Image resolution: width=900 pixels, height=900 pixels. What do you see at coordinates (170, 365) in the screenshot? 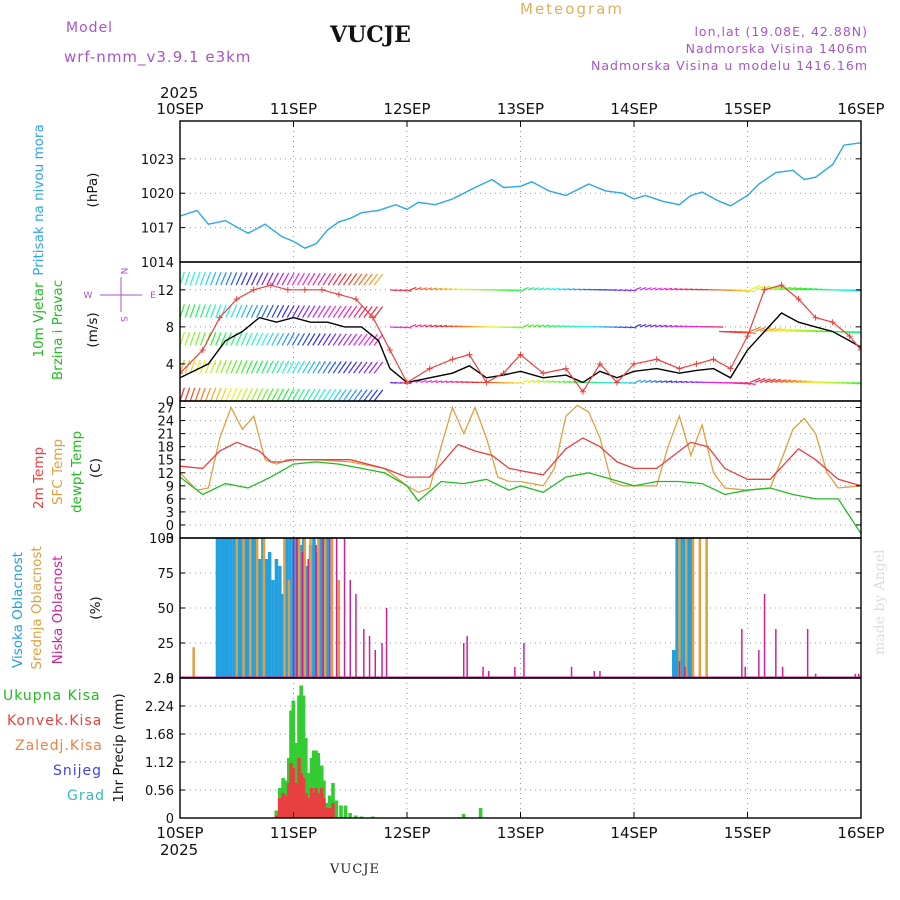
I see `y-tick-label: 4` at bounding box center [170, 365].